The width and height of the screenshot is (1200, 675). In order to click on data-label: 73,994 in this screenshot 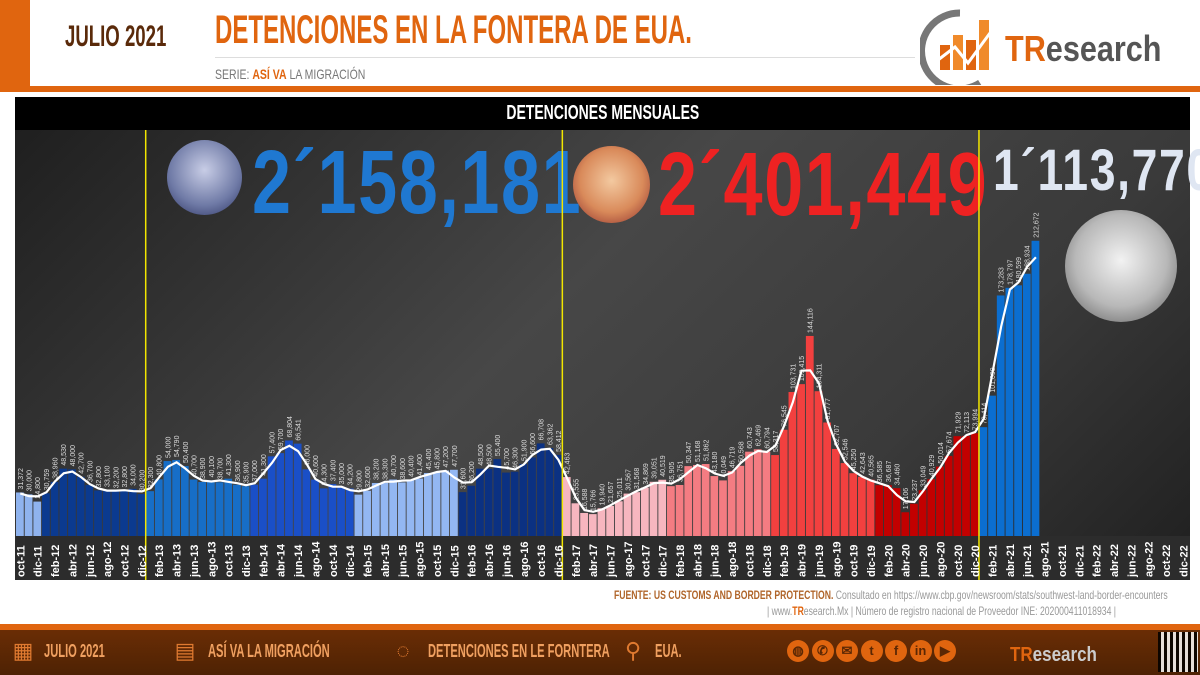, I will do `click(976, 420)`.